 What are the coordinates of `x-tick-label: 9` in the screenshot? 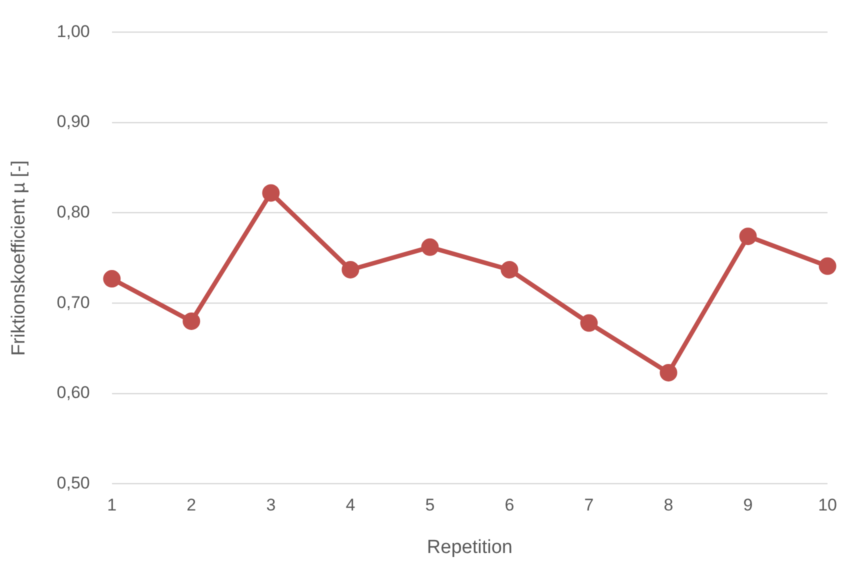 It's located at (748, 505).